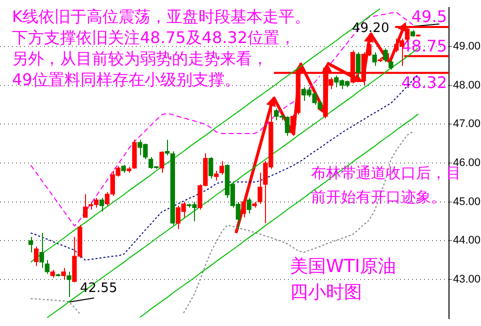  What do you see at coordinates (378, 197) in the screenshot?
I see `annotation: 前开始有开口迹象。` at bounding box center [378, 197].